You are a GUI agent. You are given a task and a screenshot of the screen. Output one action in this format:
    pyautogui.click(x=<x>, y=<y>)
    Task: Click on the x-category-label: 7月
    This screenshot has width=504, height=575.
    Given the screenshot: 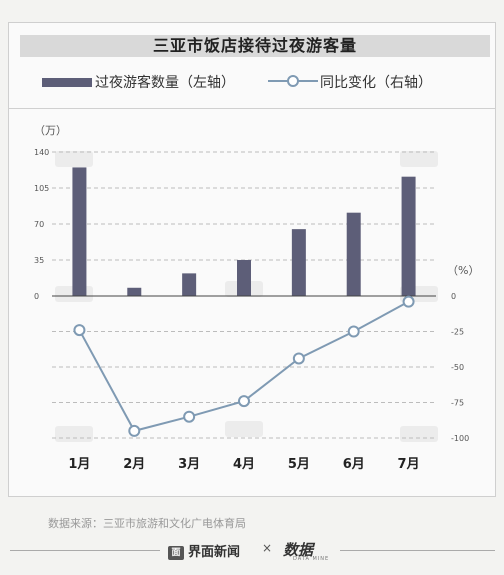 What is the action you would take?
    pyautogui.click(x=409, y=464)
    